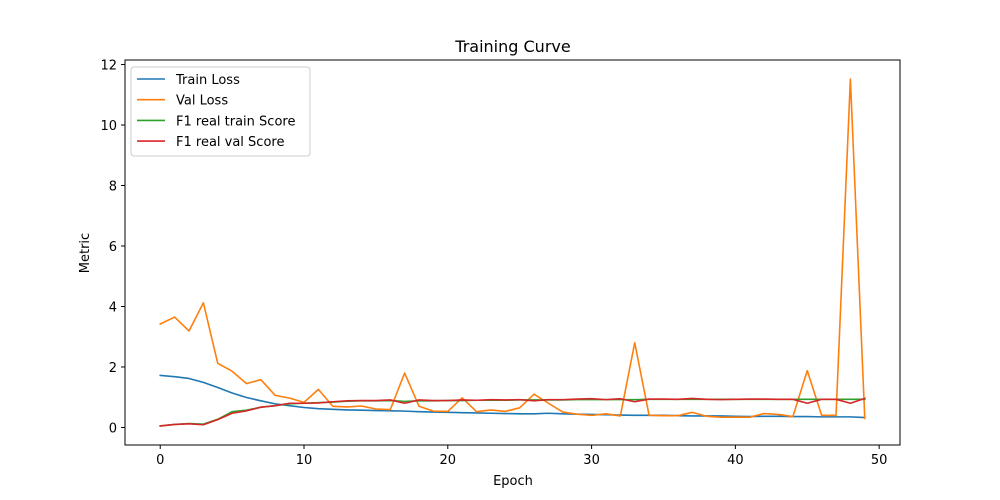 This screenshot has width=1000, height=500. I want to click on y-axis: 0 2 4 6 8 10 12, so click(112, 247).